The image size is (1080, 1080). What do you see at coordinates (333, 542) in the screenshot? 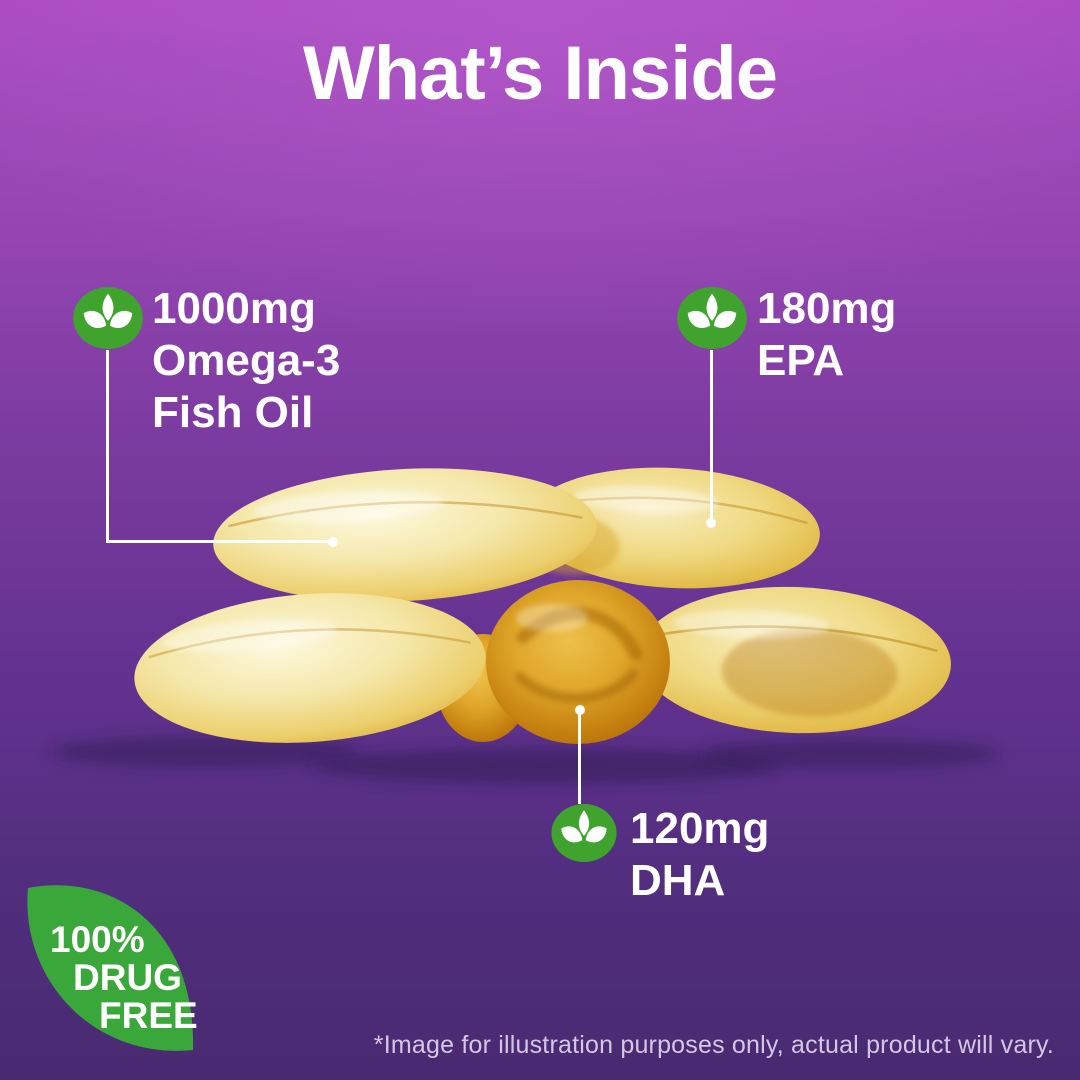
I see `callout-dot-omega3` at bounding box center [333, 542].